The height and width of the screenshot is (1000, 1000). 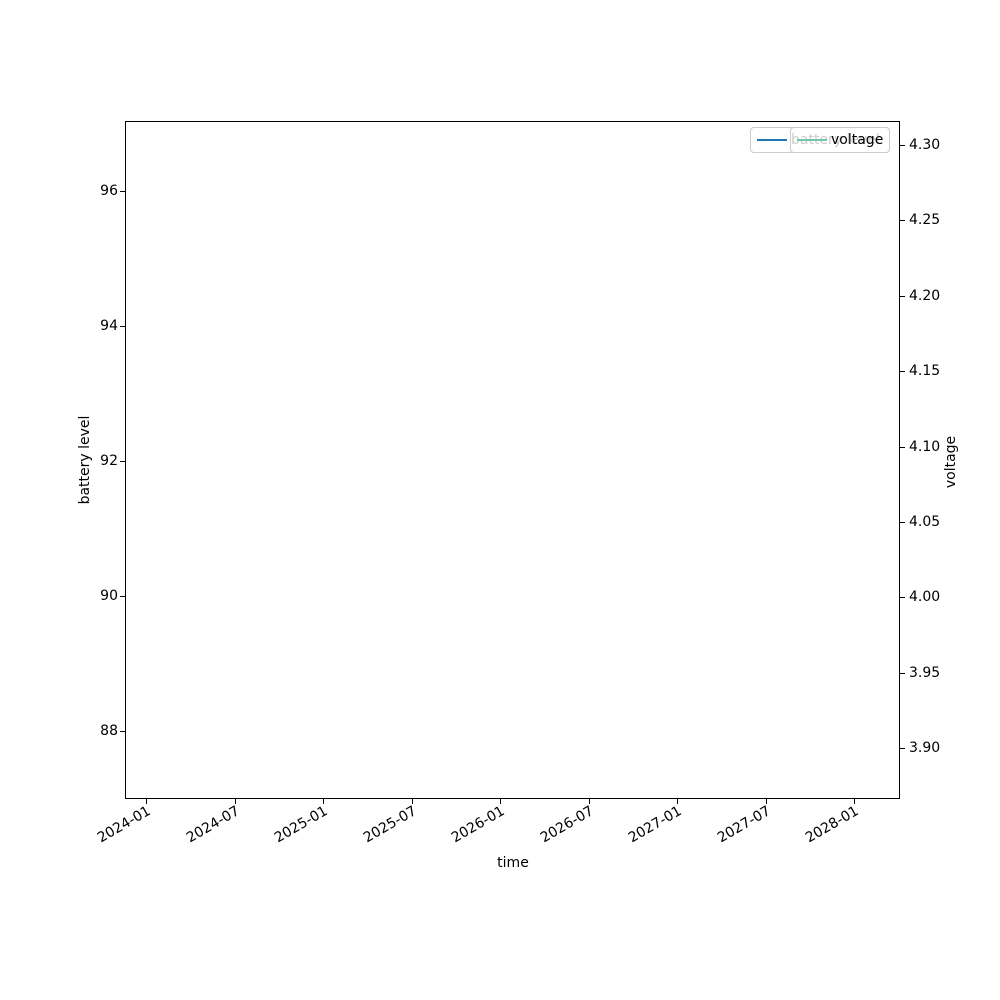 I want to click on y-right-tick-label: 3.90, so click(x=925, y=748).